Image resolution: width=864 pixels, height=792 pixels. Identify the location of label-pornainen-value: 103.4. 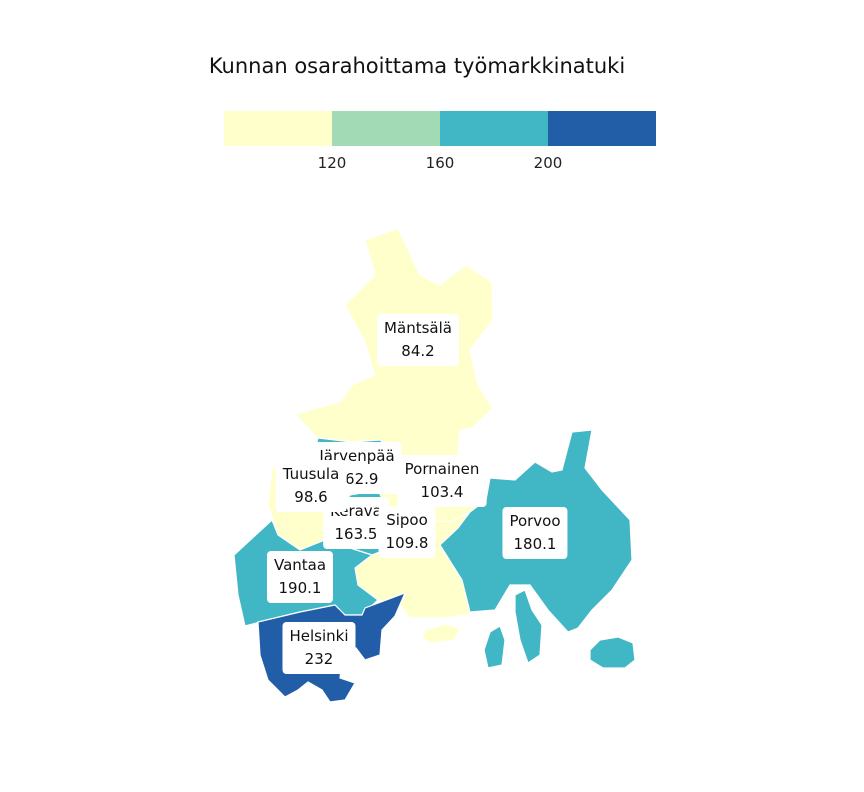
(442, 492).